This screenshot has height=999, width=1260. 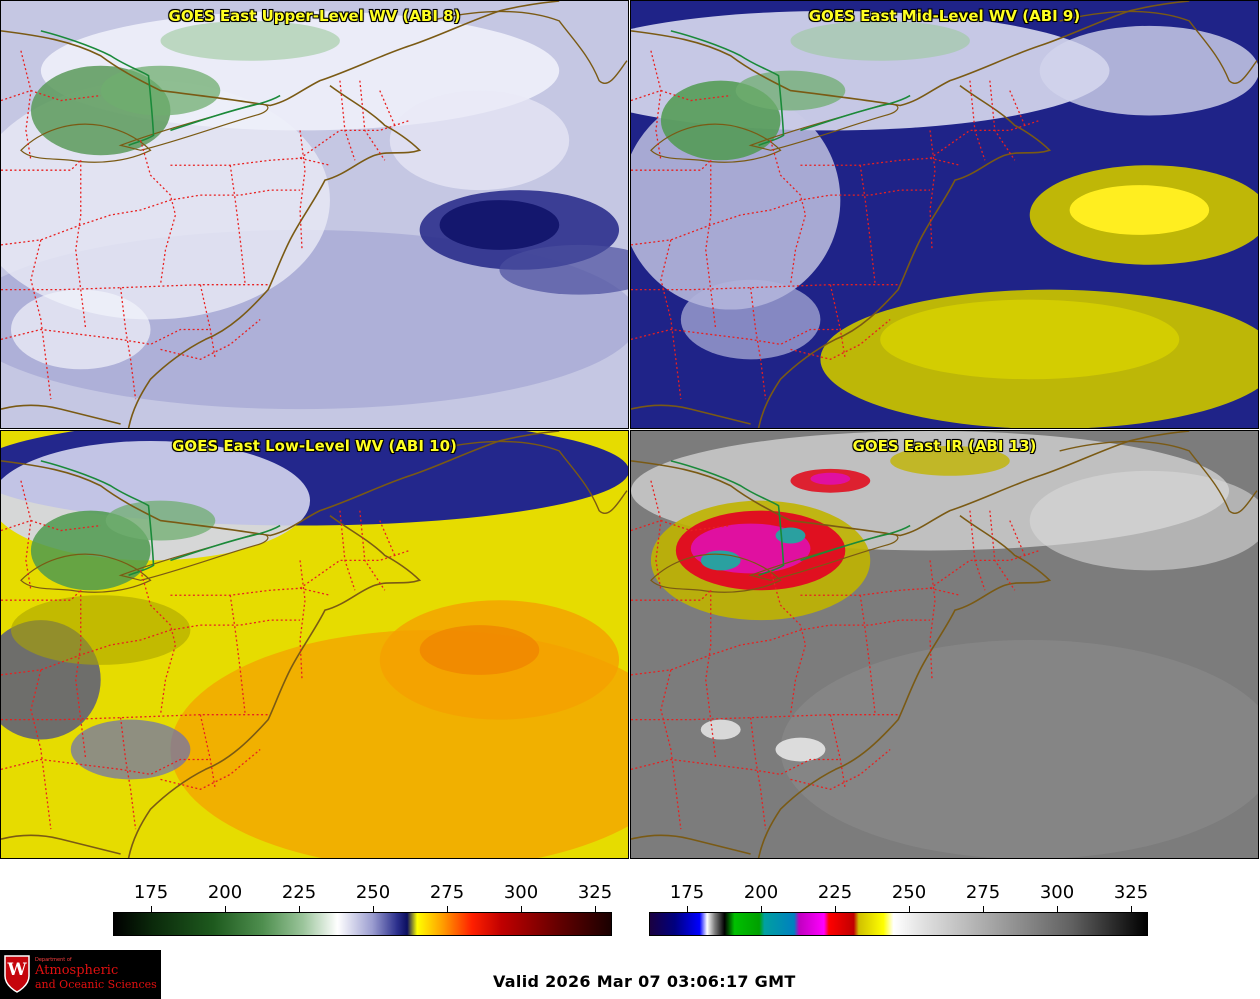 I want to click on wv-tick-label: 275, so click(x=447, y=892).